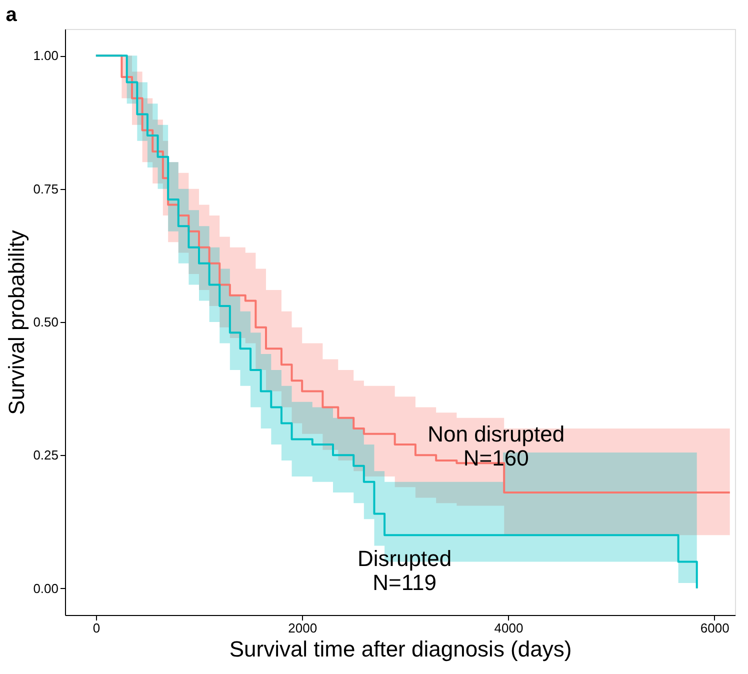  I want to click on y-tick-label: 0.75, so click(45, 188).